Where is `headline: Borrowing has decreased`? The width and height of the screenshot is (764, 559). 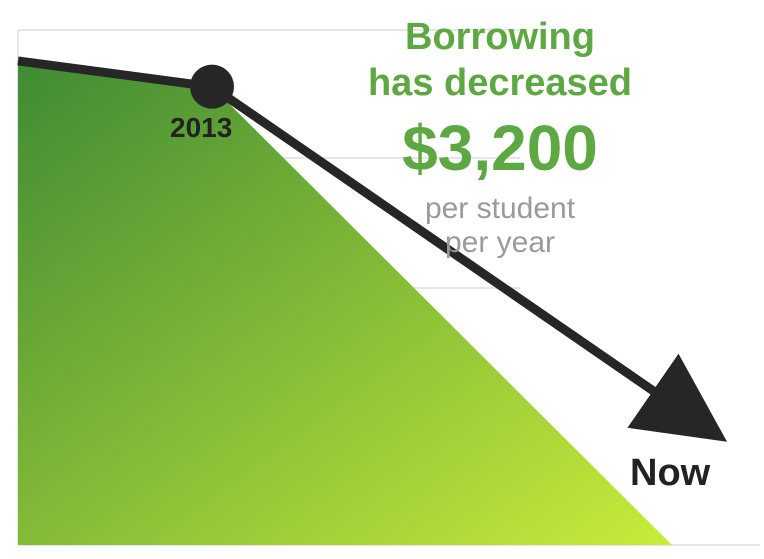 headline: Borrowing has decreased is located at coordinates (500, 60).